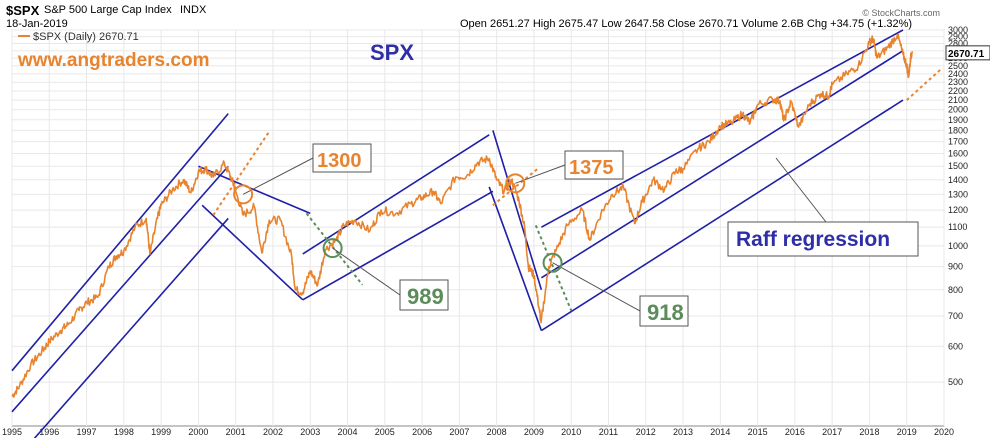 The image size is (990, 438). Describe the element at coordinates (907, 432) in the screenshot. I see `x-tick-label: 2019` at that location.